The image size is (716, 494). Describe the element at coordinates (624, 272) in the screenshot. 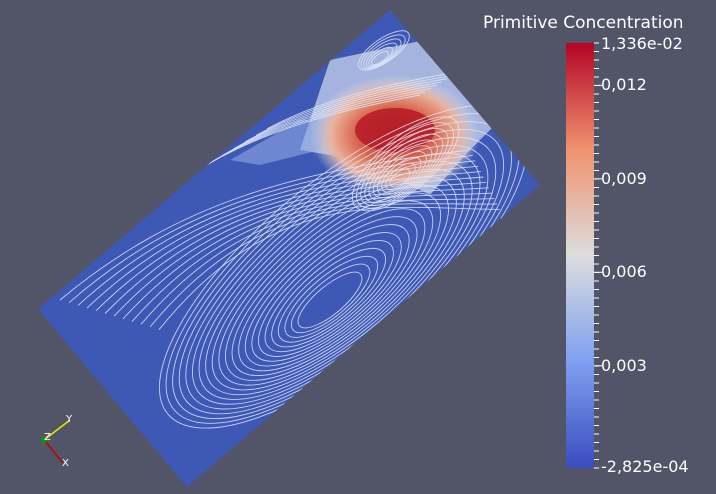

I see `colorbar-tick-label: 0,006` at that location.